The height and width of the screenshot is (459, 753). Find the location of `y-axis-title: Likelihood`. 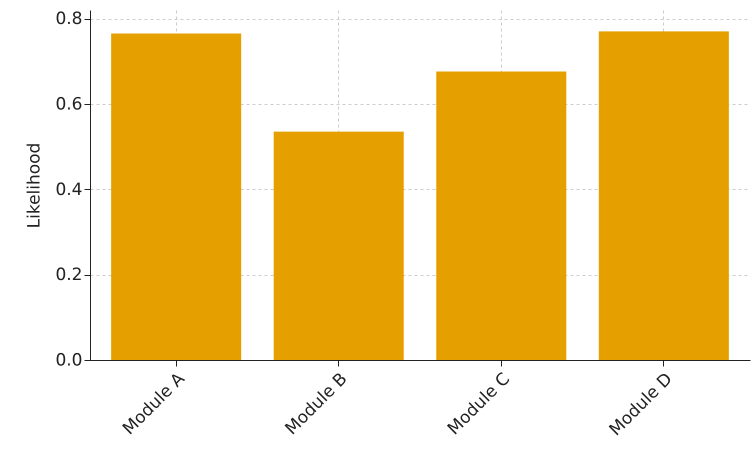

y-axis-title: Likelihood is located at coordinates (34, 185).